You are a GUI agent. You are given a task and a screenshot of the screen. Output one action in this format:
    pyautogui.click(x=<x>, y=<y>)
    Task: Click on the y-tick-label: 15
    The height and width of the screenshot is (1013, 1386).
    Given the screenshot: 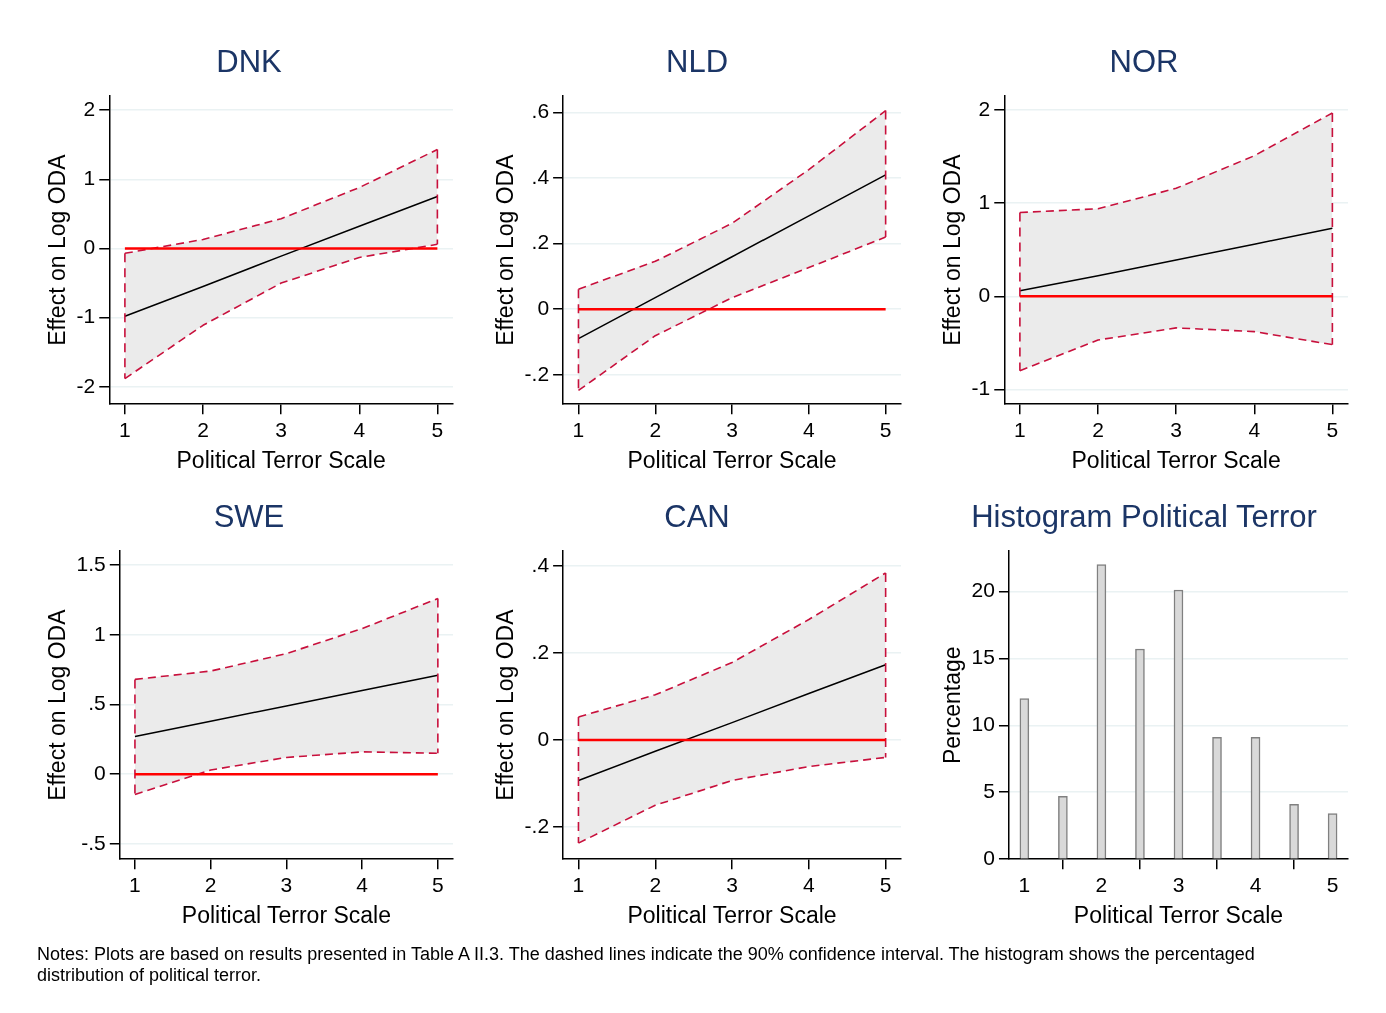 What is the action you would take?
    pyautogui.click(x=983, y=657)
    